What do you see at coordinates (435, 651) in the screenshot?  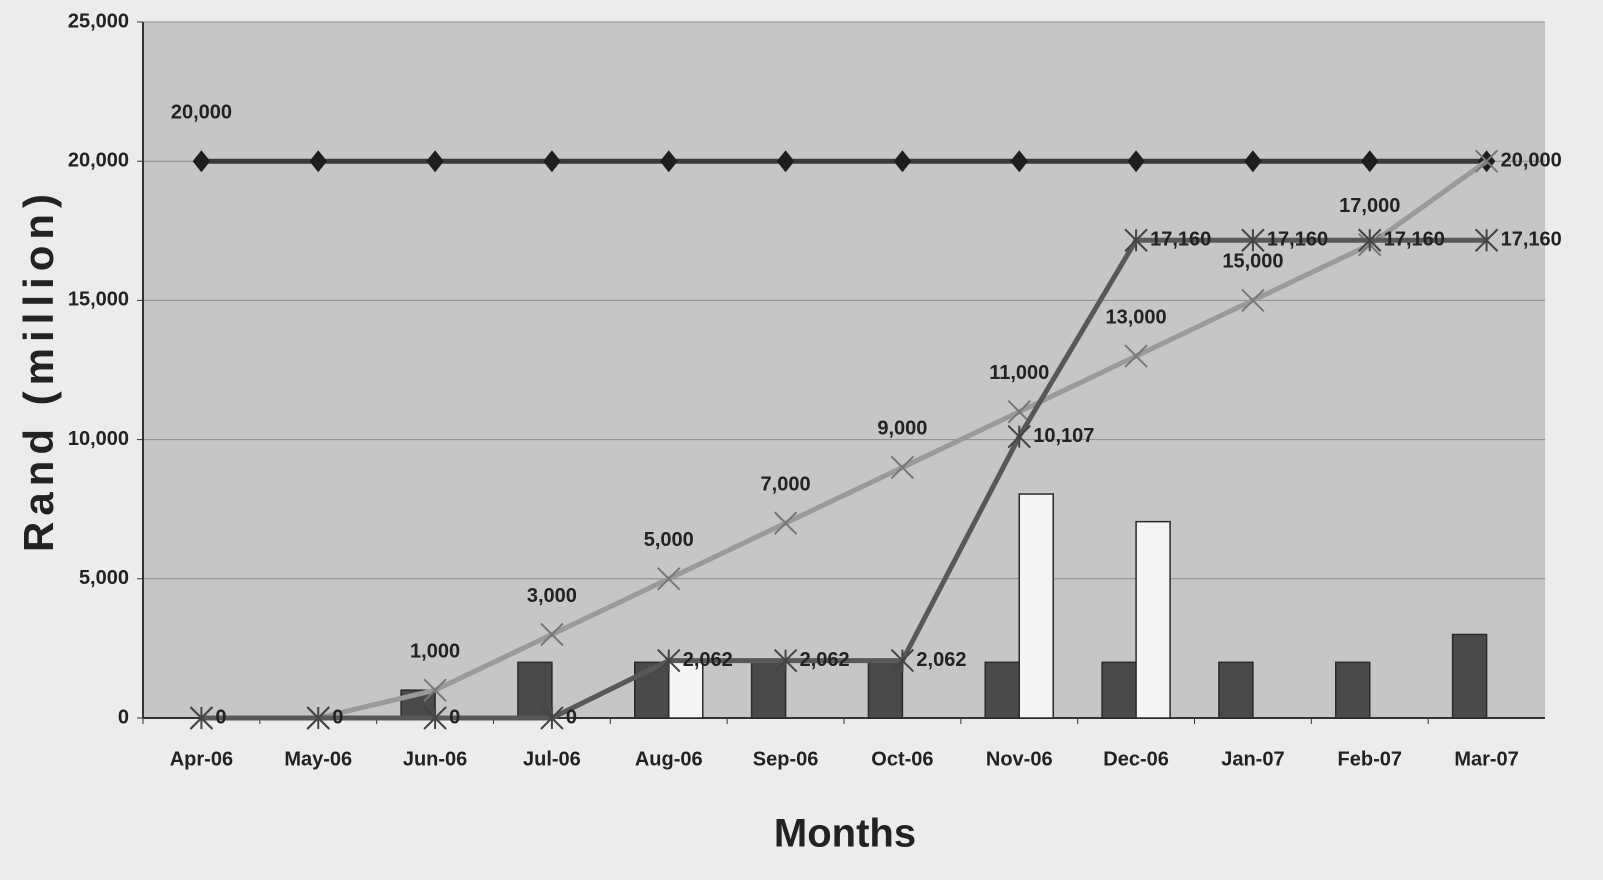 I see `data-label: 1,000` at bounding box center [435, 651].